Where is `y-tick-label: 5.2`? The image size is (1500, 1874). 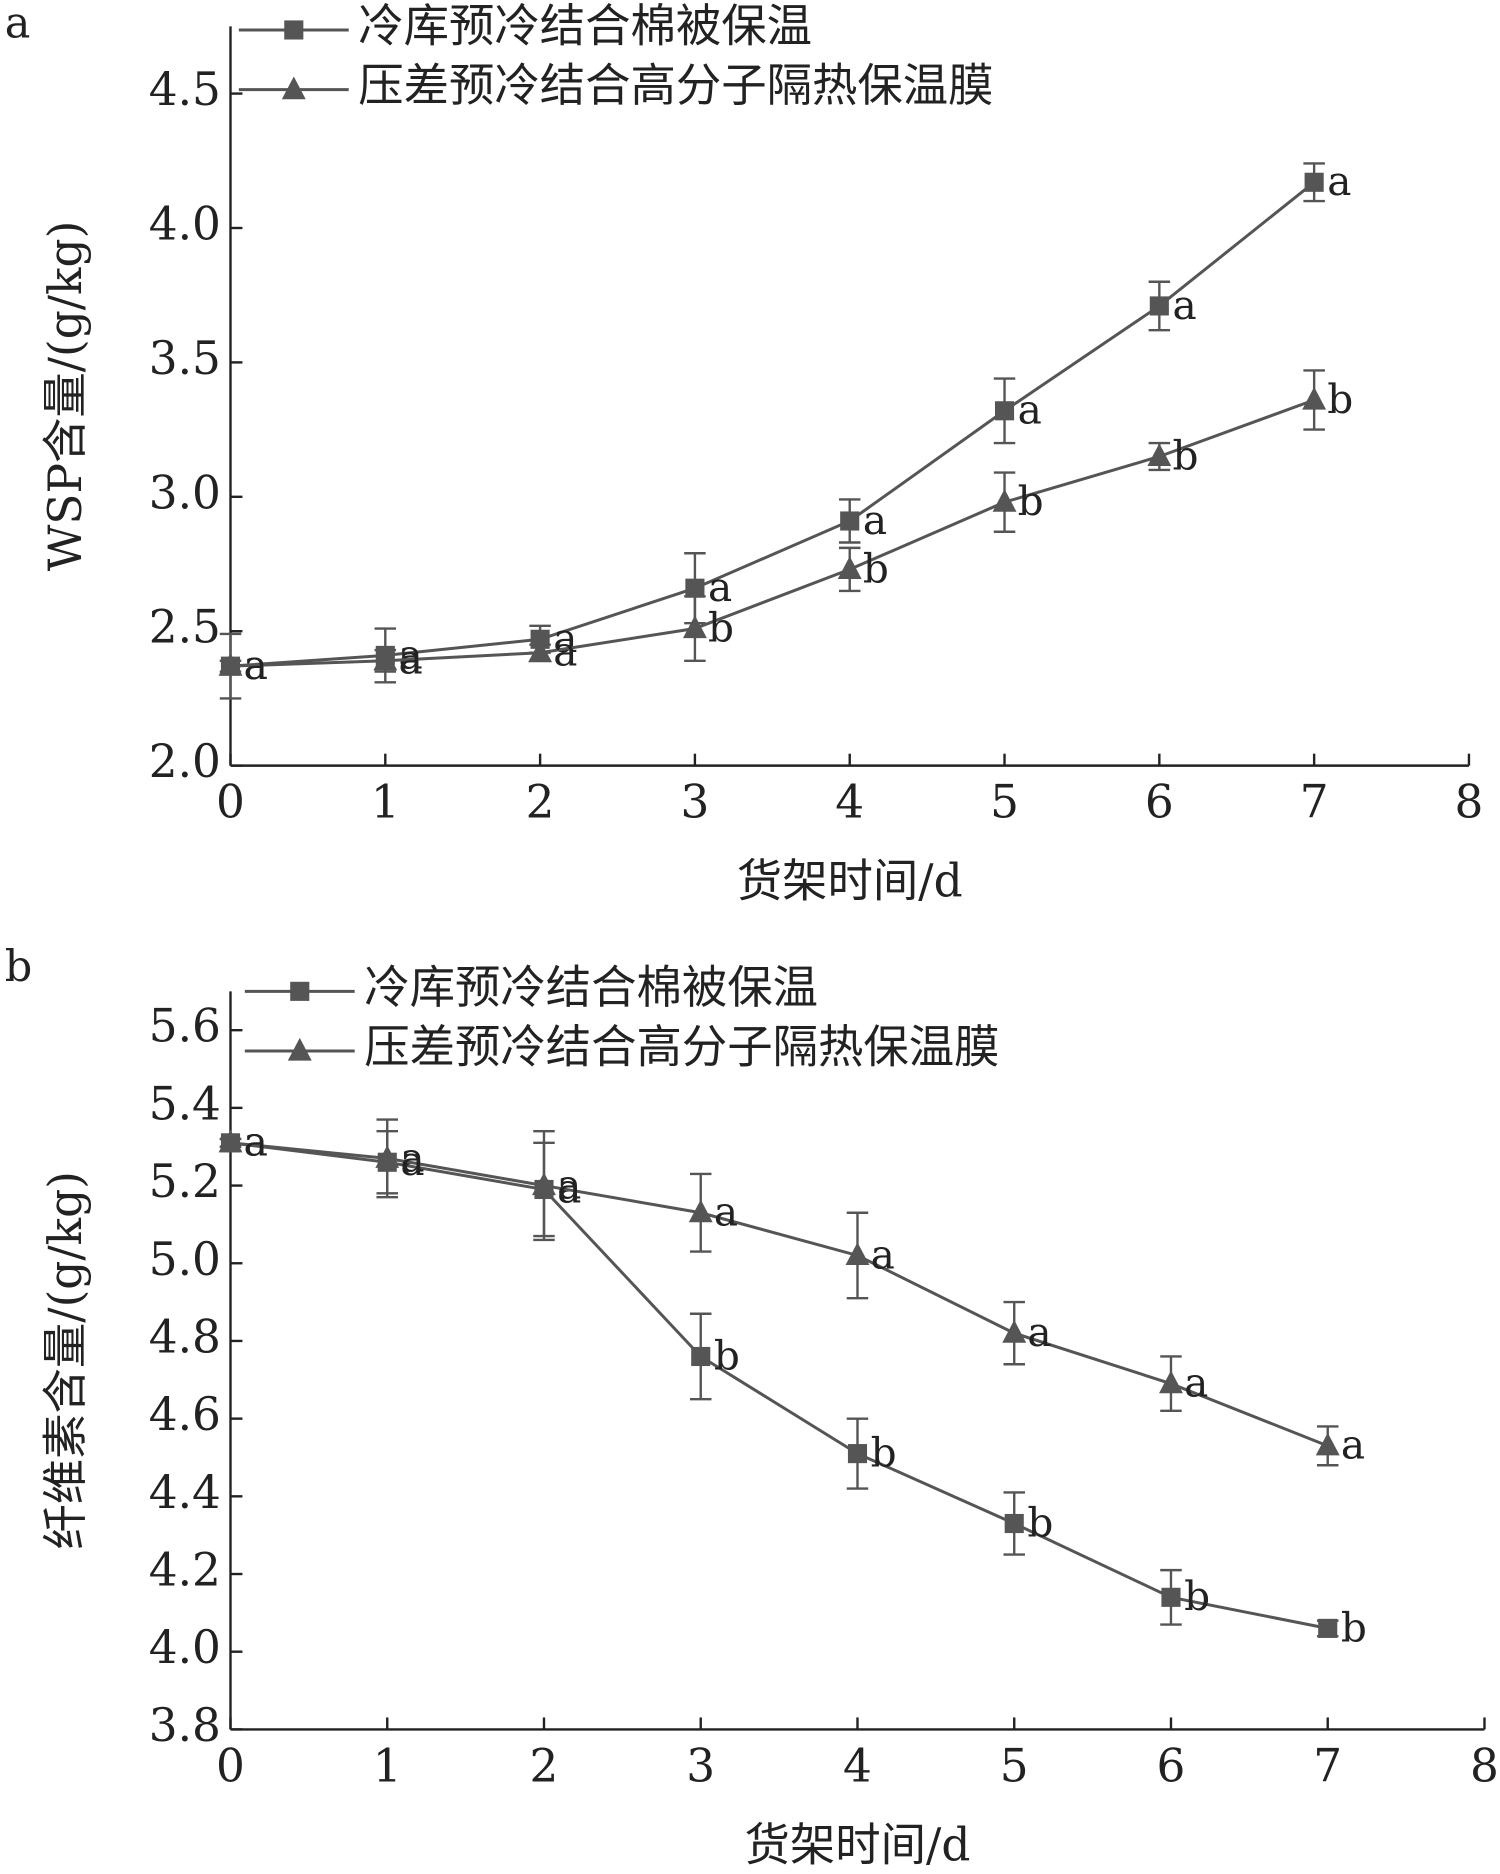 y-tick-label: 5.2 is located at coordinates (185, 1181).